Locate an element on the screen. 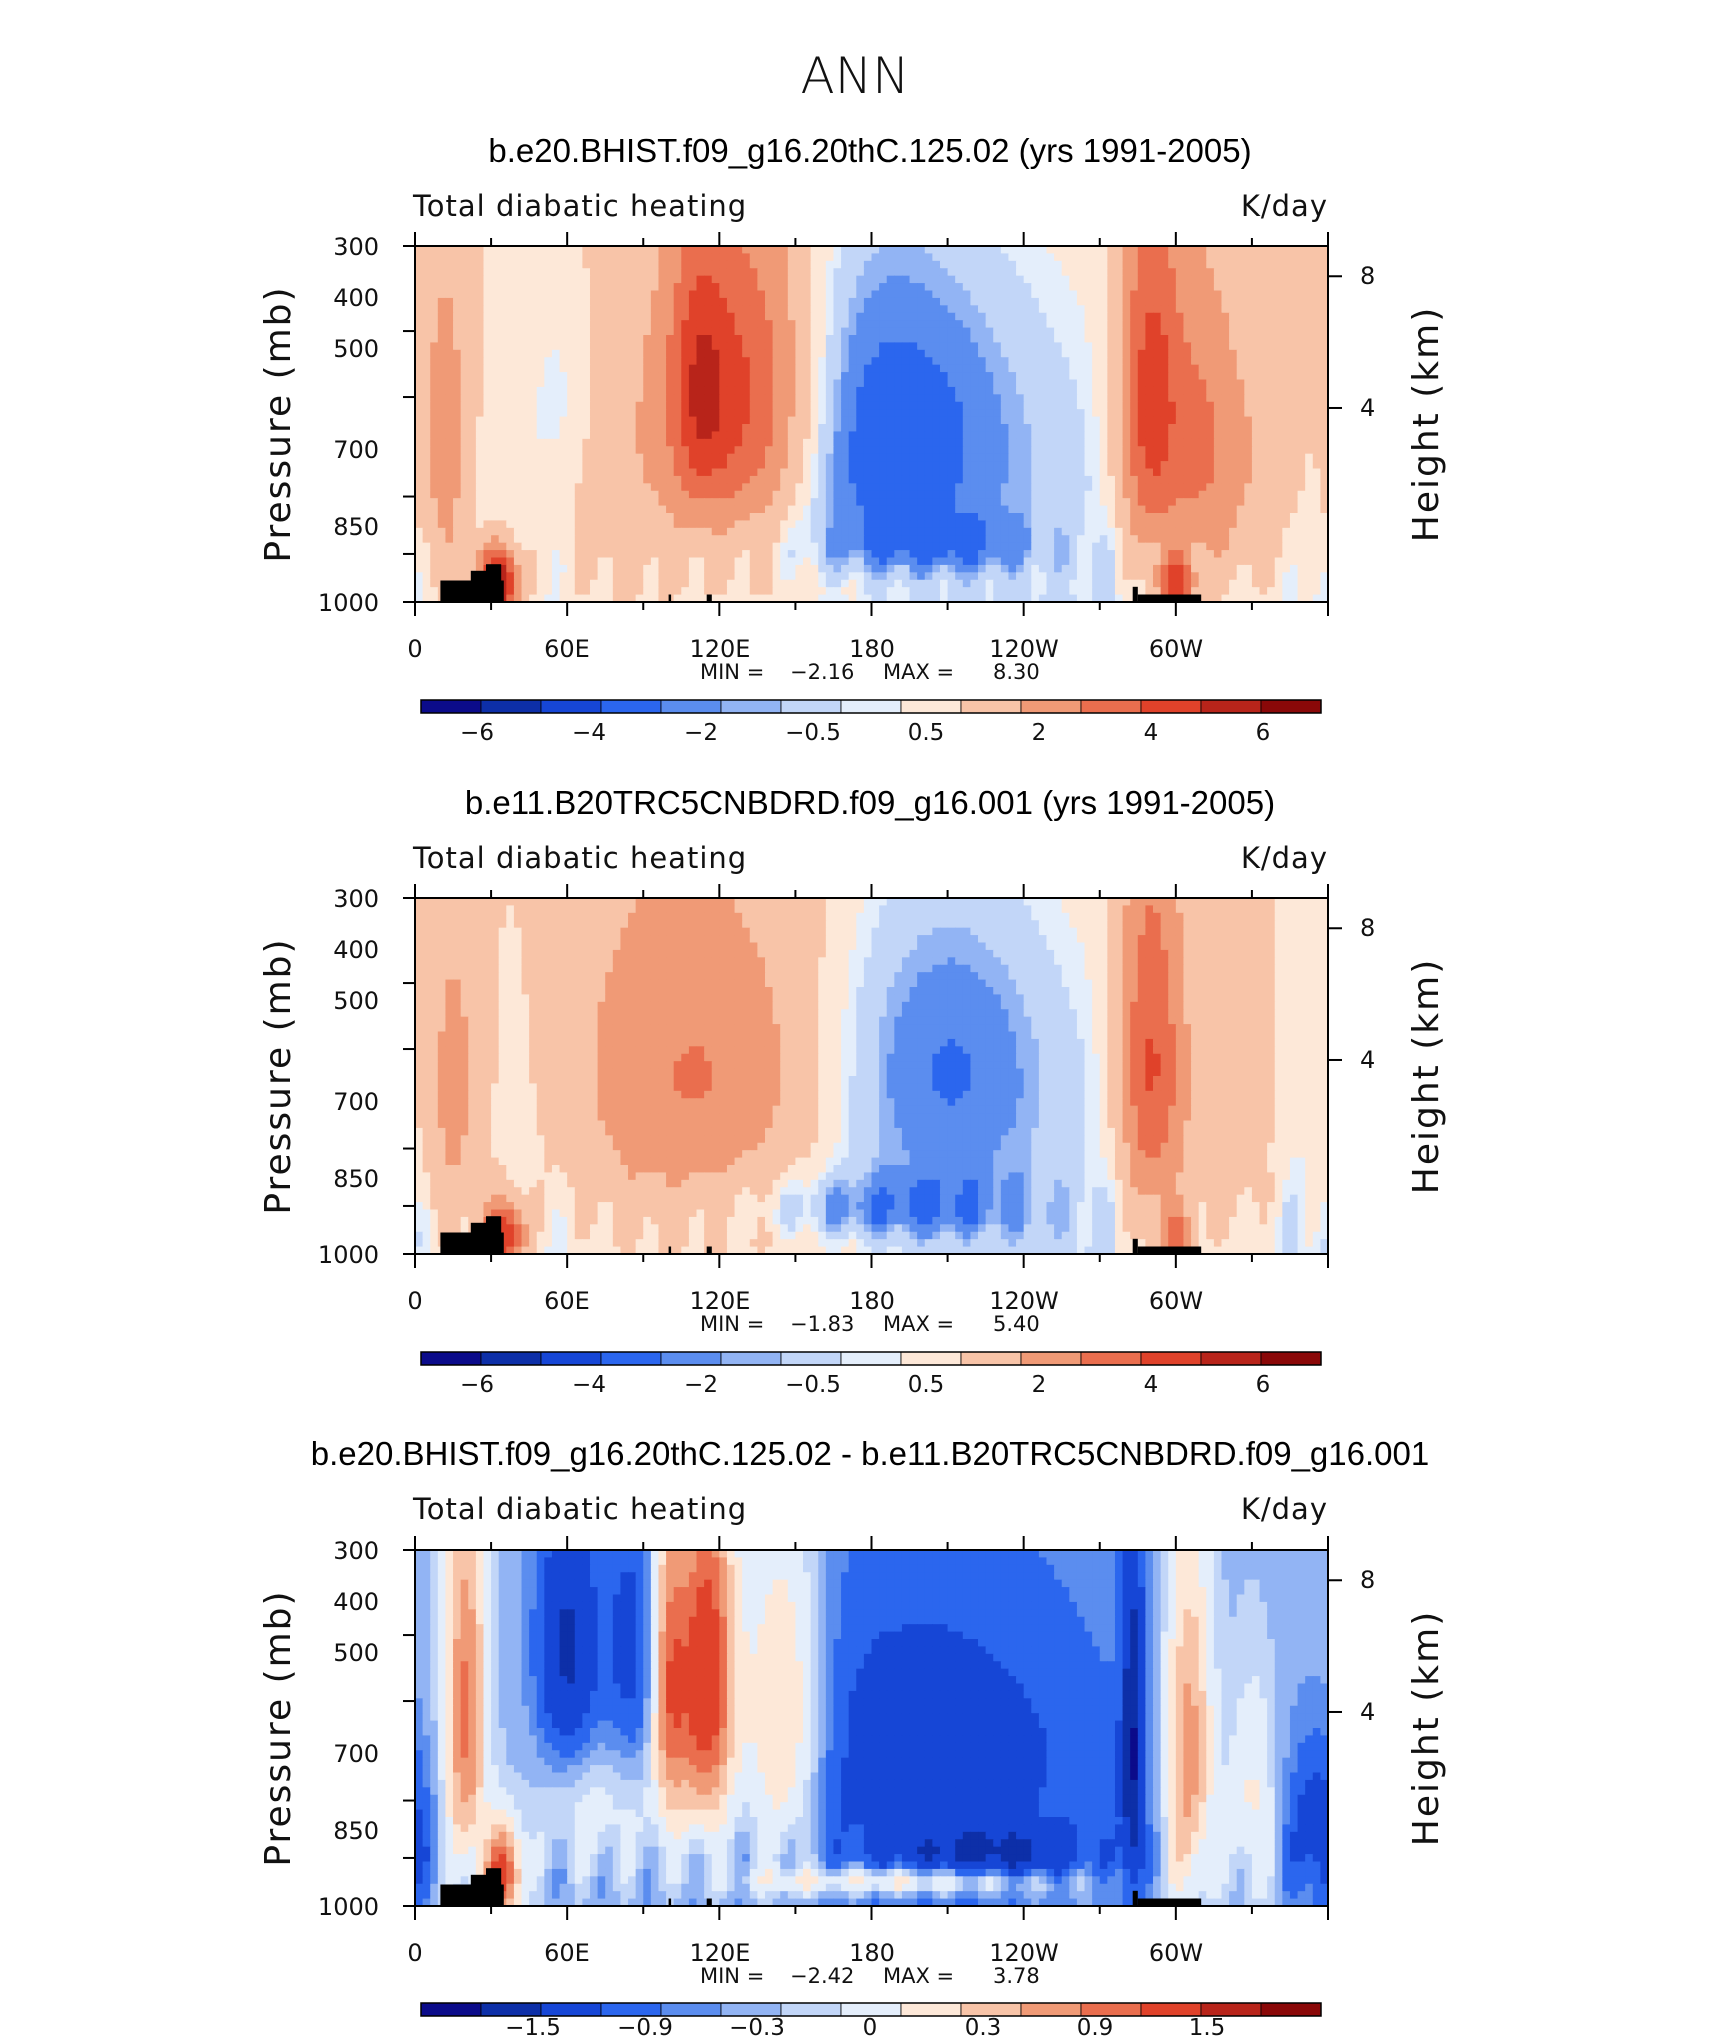  panel-1-plot-area is located at coordinates (872, 424).